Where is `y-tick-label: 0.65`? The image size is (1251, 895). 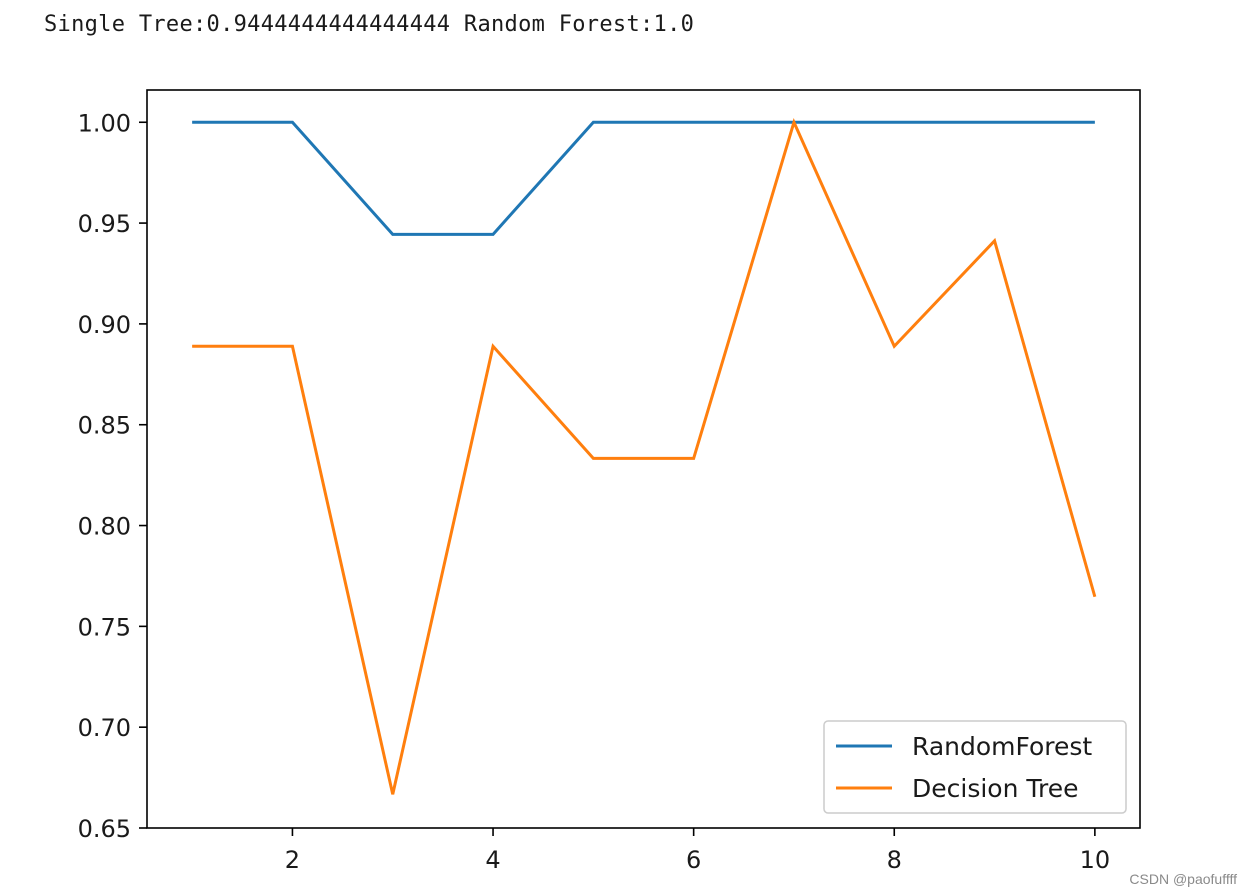
y-tick-label: 0.65 is located at coordinates (104, 829).